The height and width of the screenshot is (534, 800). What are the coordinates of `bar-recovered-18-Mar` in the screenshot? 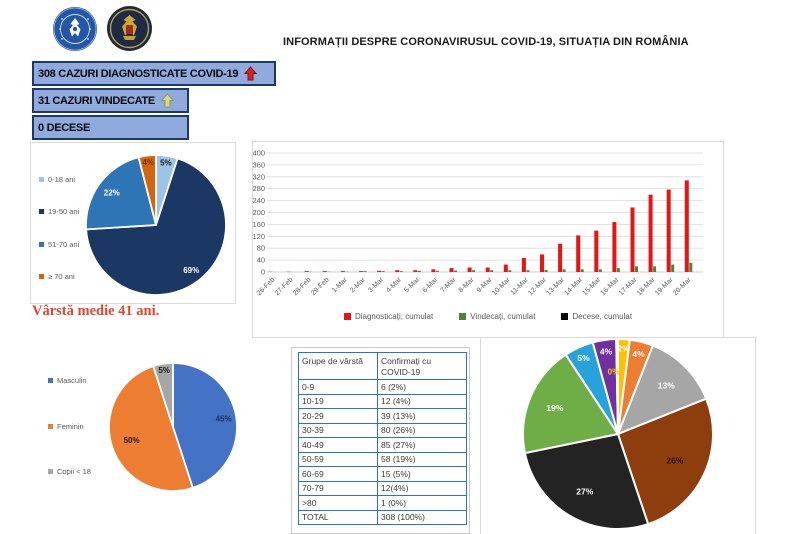 It's located at (655, 269).